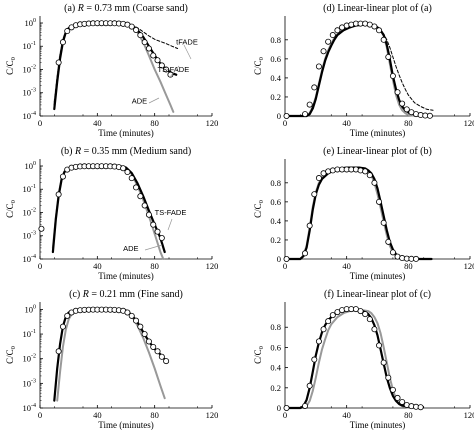 Image resolution: width=474 pixels, height=433 pixels. I want to click on series-line-black, so click(352, 359).